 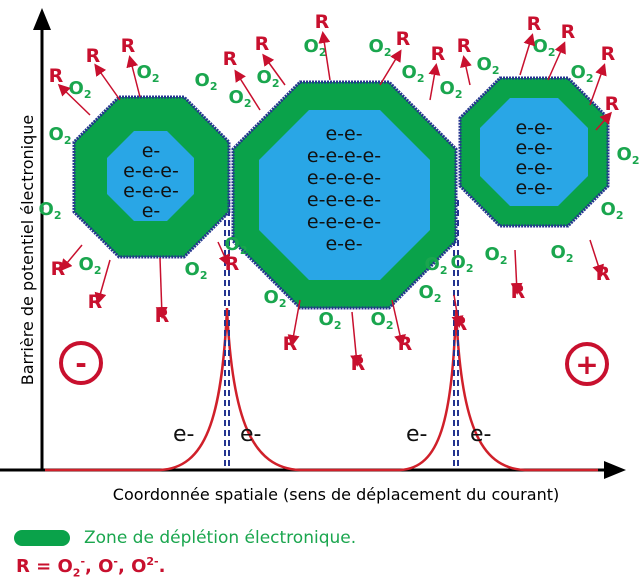 I want to click on negative-pole-circle, so click(x=81, y=363).